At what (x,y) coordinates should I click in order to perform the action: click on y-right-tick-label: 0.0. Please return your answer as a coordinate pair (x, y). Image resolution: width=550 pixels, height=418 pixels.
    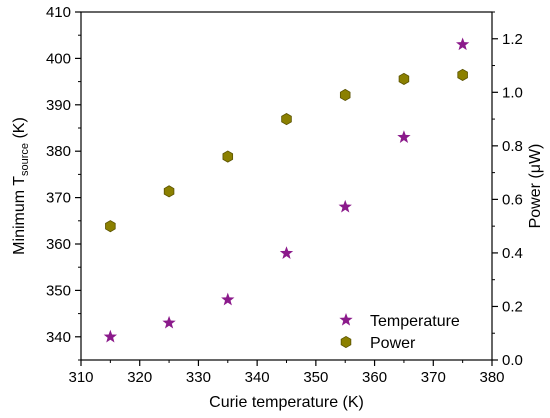
    Looking at the image, I should click on (512, 360).